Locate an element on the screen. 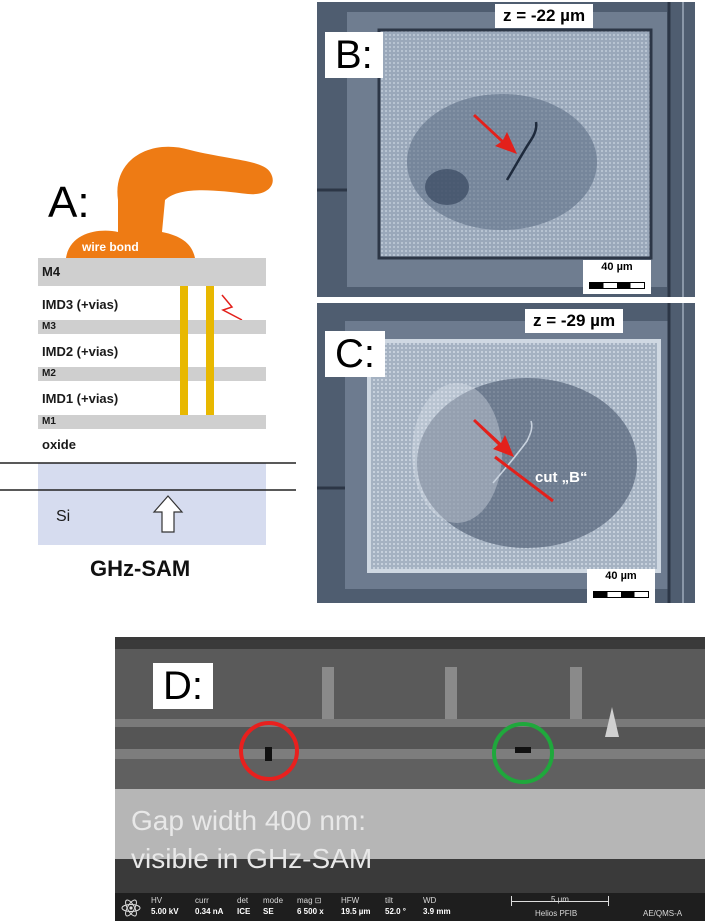  panel-b-scale-label: 40 µm is located at coordinates (617, 267).